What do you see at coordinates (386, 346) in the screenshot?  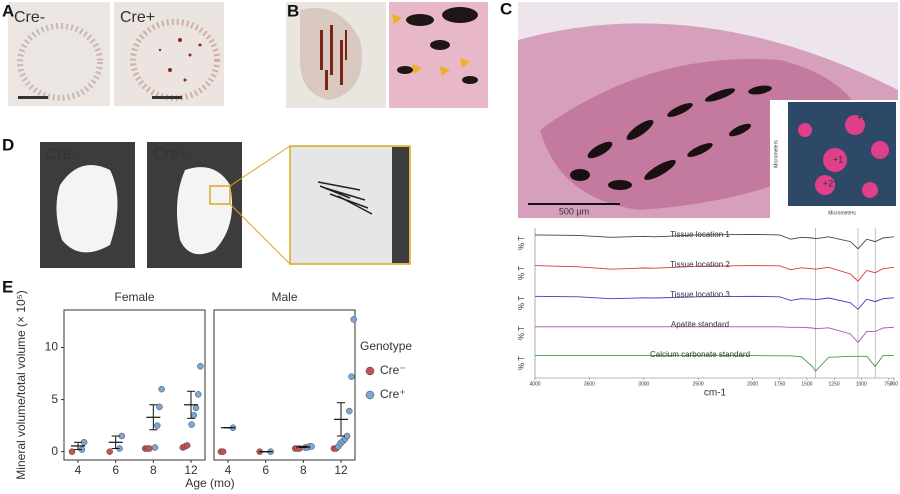 I see `legend-title: Genotype` at bounding box center [386, 346].